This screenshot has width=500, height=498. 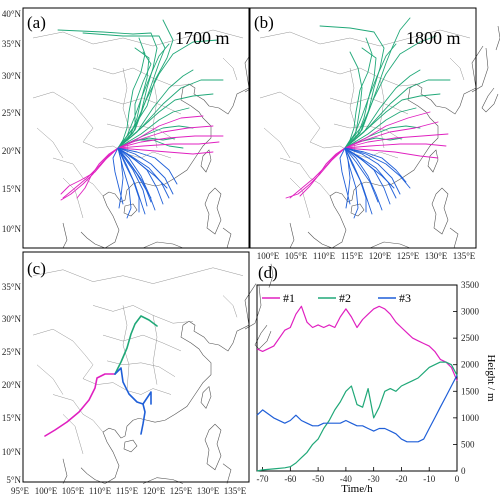 I want to click on panel-c-lat-ticks: 5°N 10°N 15°N 20°N 25°N 30°N 35°N, so click(x=12, y=383).